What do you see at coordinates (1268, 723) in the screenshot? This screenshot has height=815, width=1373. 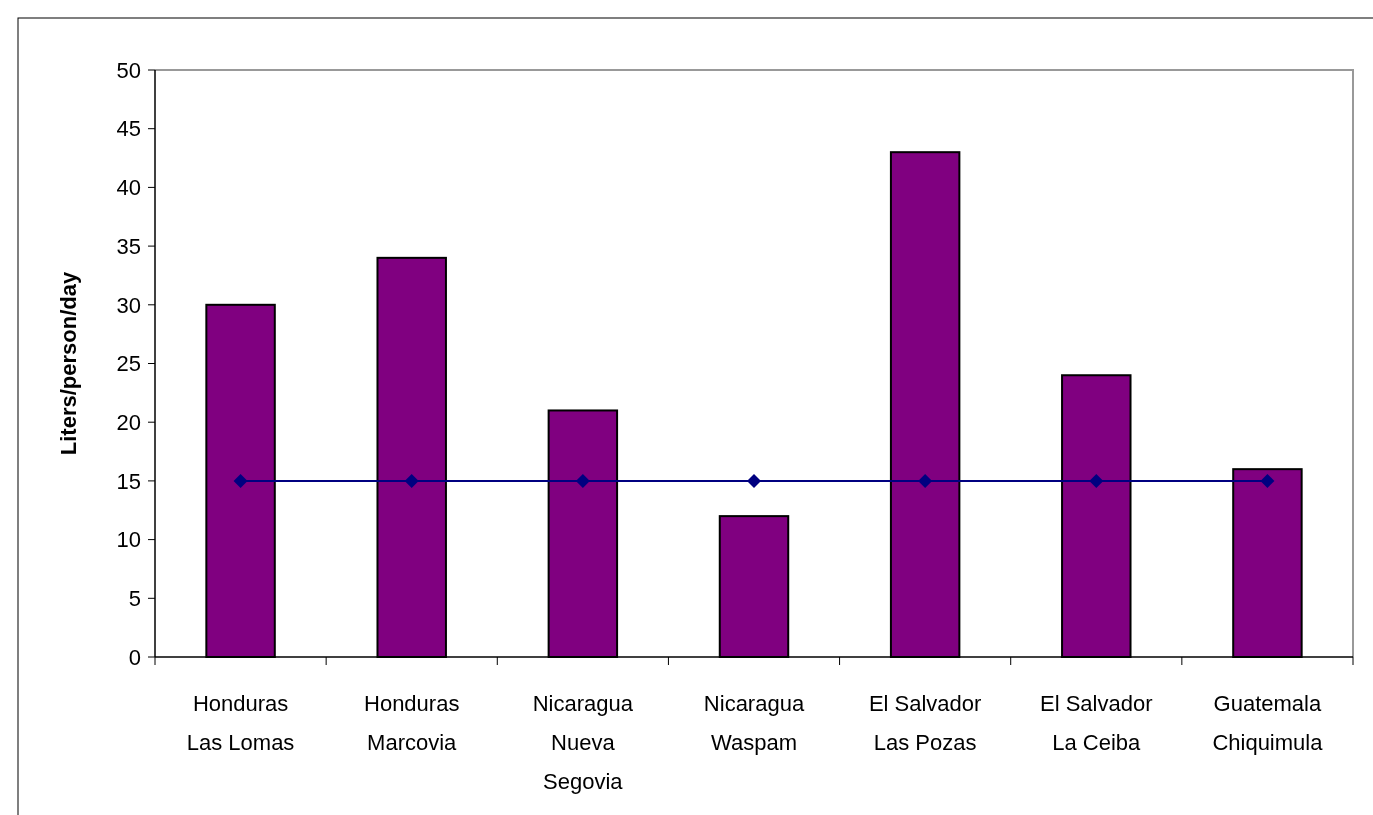 I see `x-tick-label: Guatemala Chiquimula` at bounding box center [1268, 723].